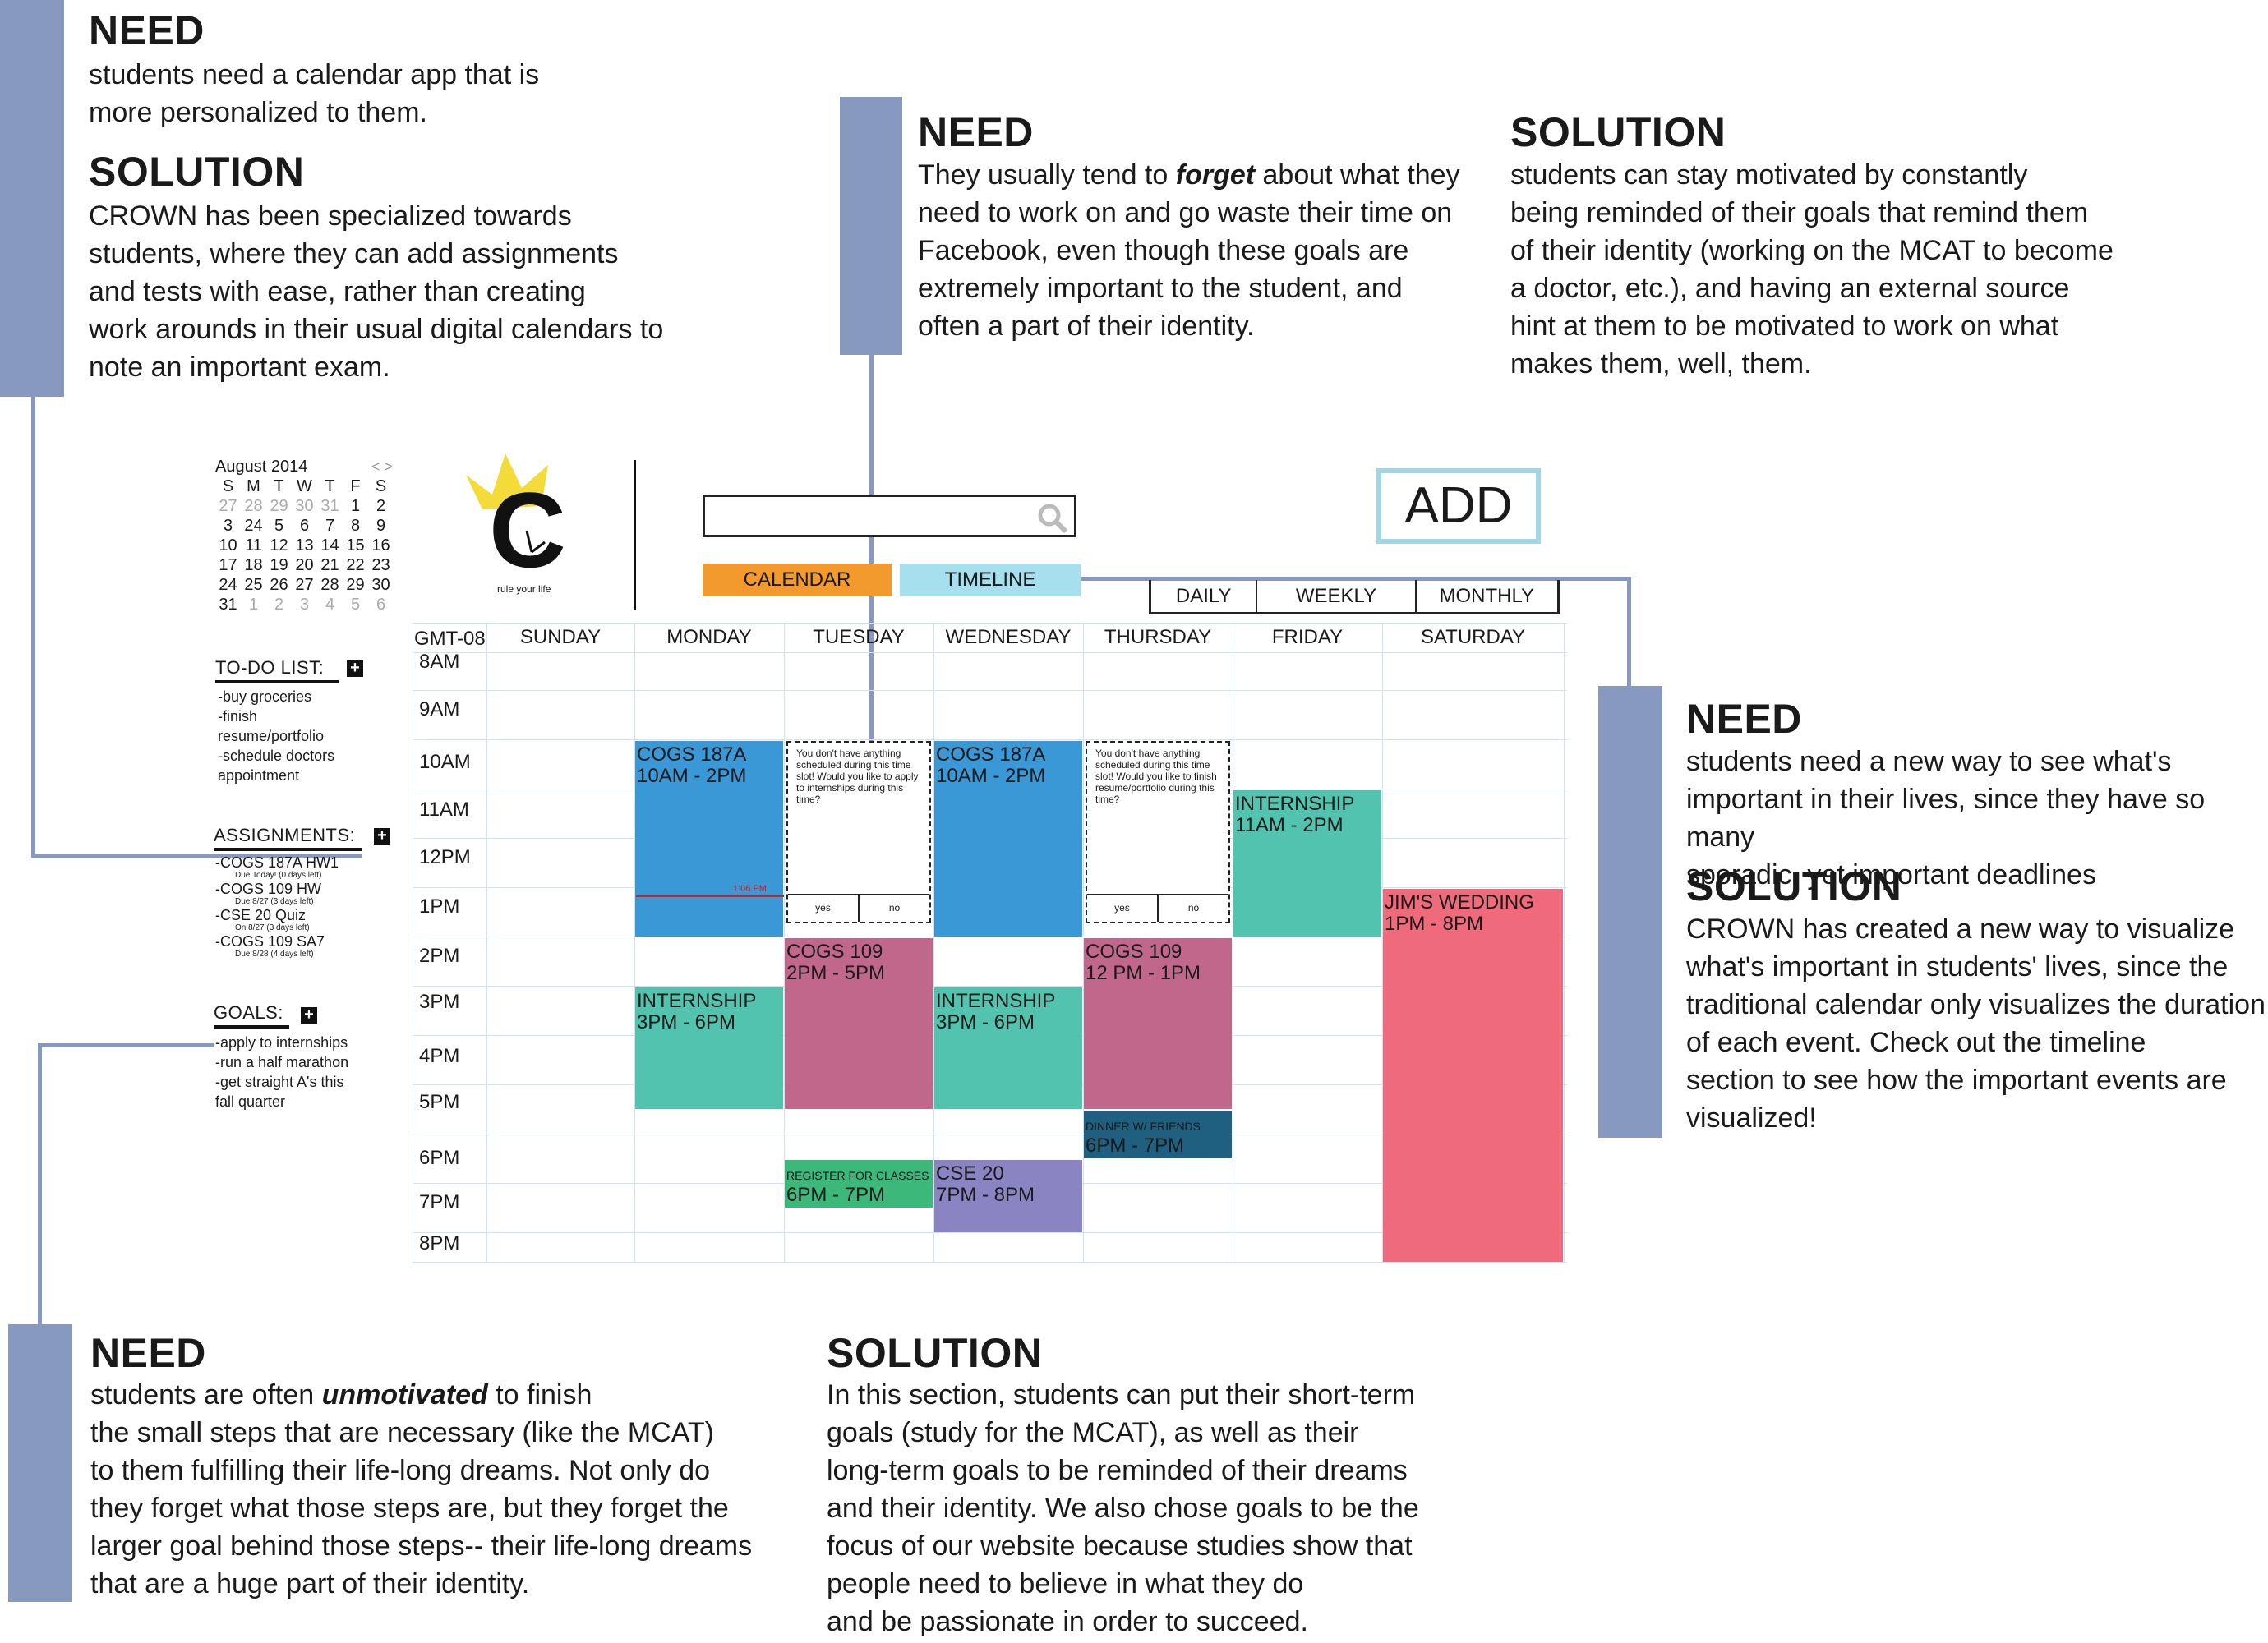  I want to click on grid-row-line, so click(990, 690).